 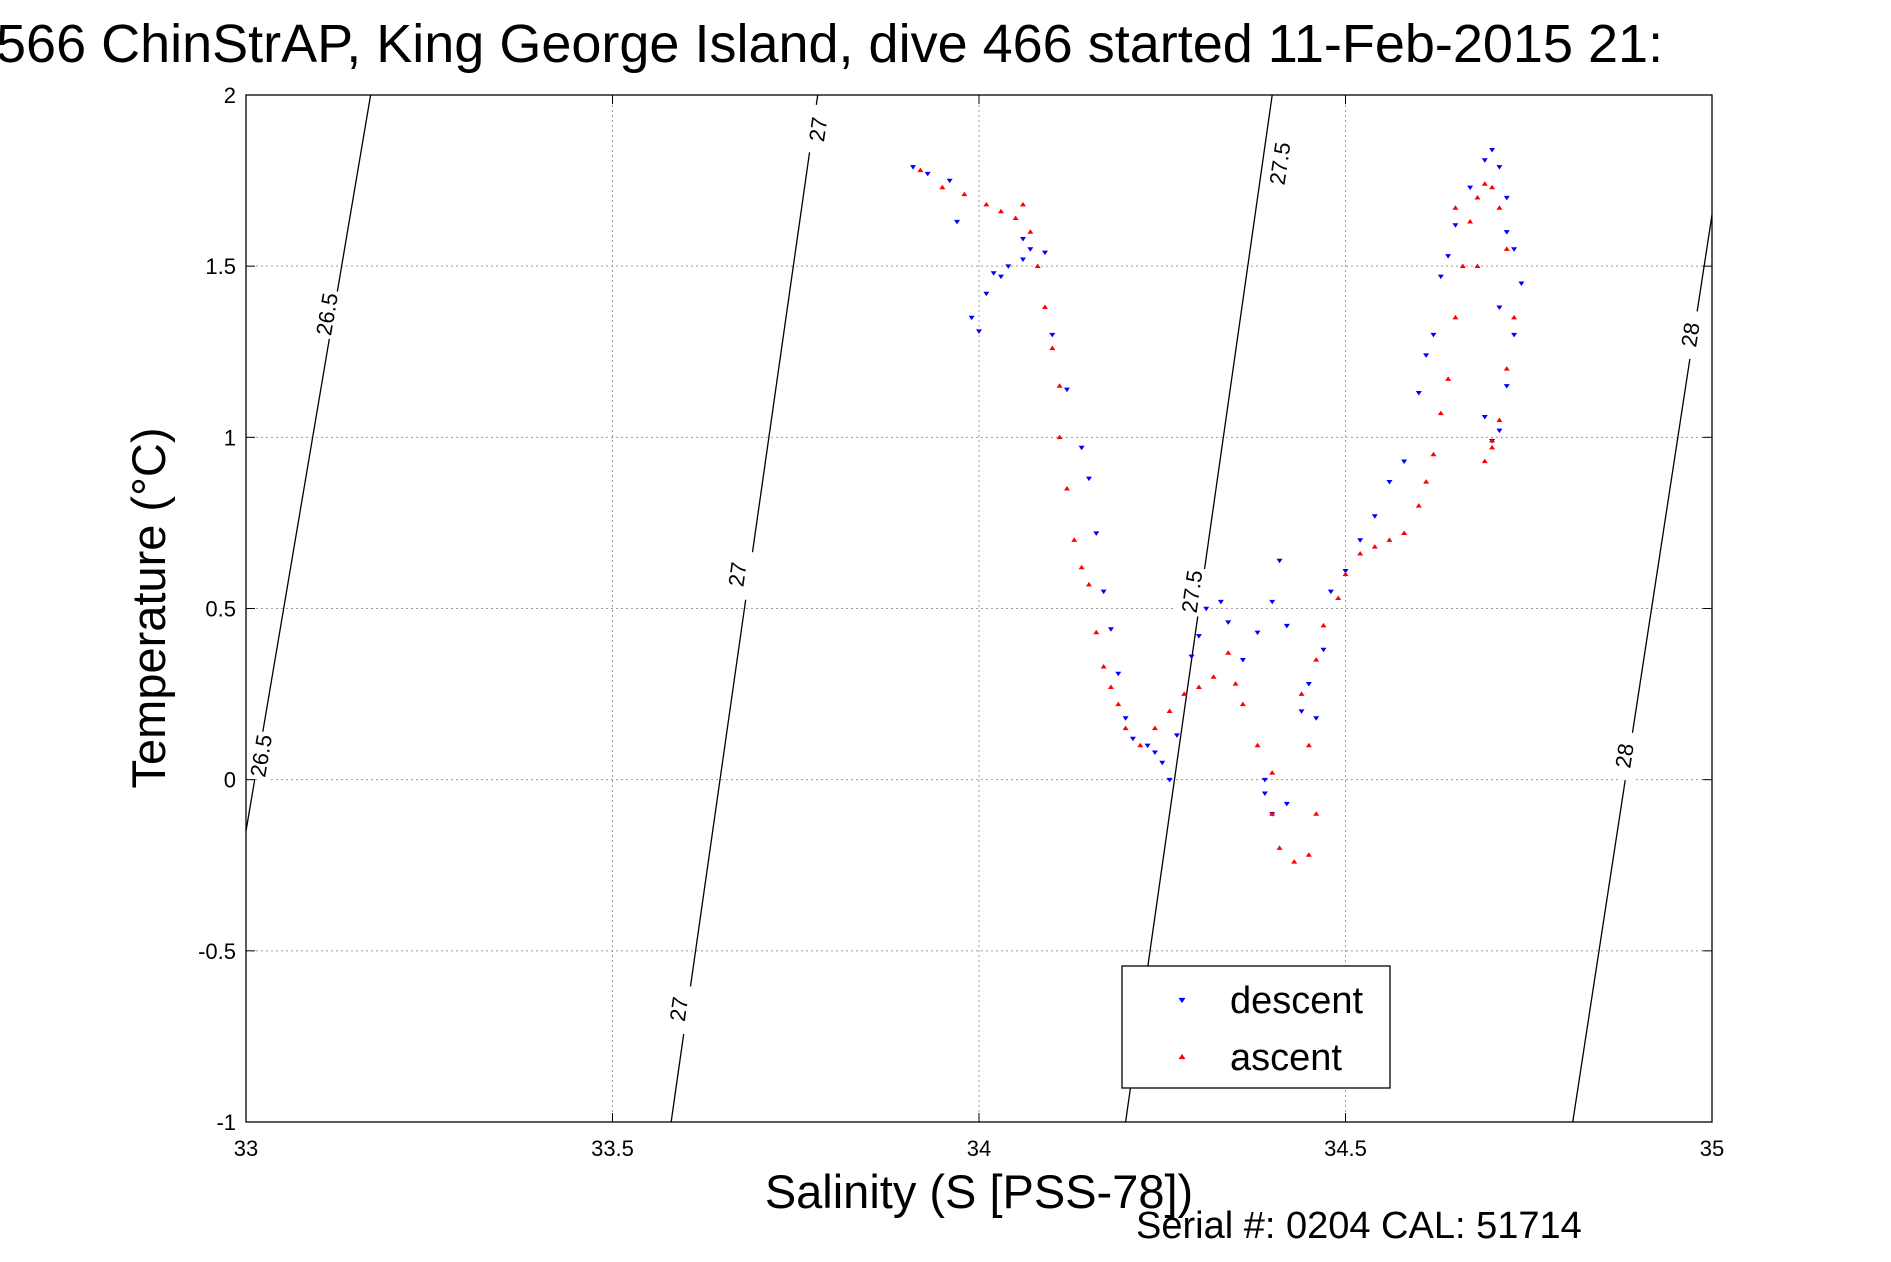 I want to click on y-tick-label: 0.5, so click(x=220, y=609).